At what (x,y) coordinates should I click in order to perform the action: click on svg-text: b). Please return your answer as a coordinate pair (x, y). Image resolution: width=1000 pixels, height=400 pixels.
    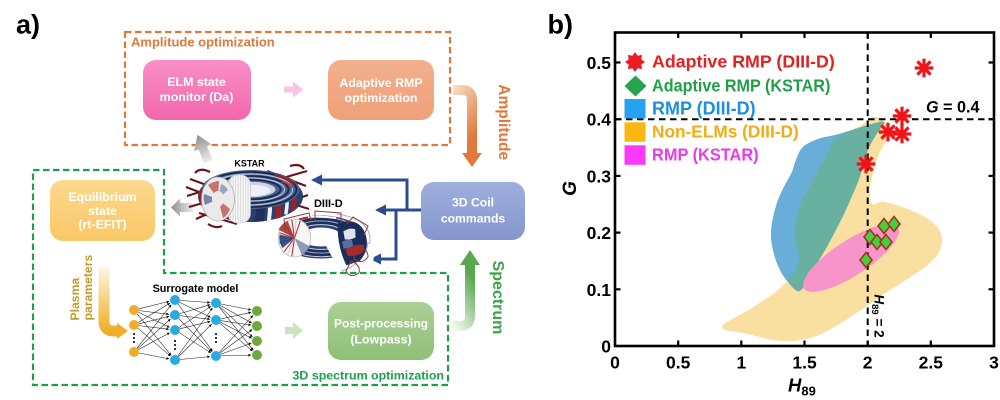
    Looking at the image, I should click on (560, 25).